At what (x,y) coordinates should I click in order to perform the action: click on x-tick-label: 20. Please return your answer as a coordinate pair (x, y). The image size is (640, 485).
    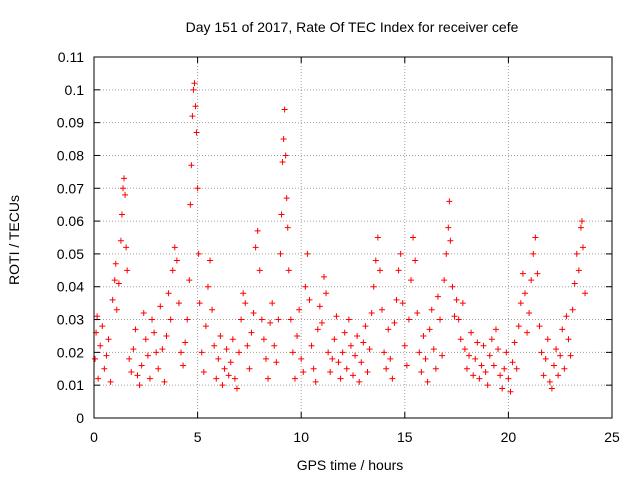
    Looking at the image, I should click on (509, 437).